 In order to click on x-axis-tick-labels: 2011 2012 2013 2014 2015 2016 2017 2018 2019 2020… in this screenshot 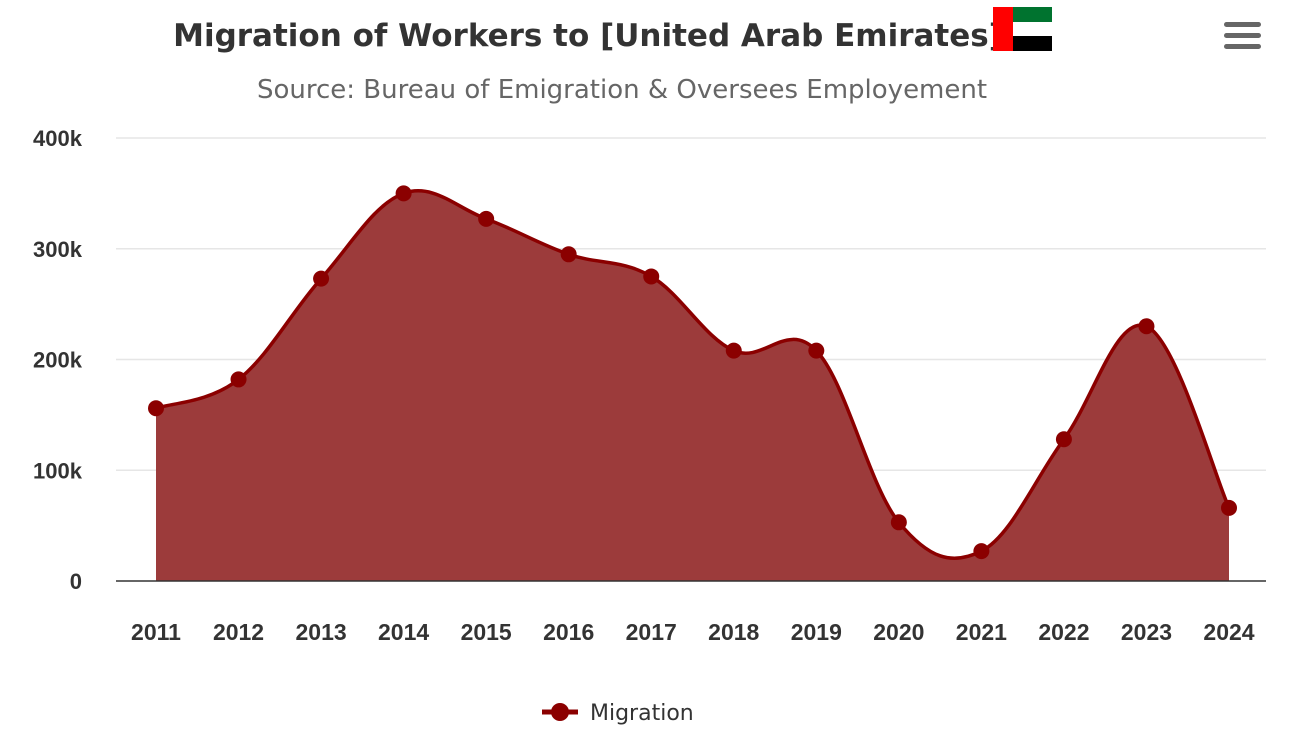, I will do `click(693, 632)`.